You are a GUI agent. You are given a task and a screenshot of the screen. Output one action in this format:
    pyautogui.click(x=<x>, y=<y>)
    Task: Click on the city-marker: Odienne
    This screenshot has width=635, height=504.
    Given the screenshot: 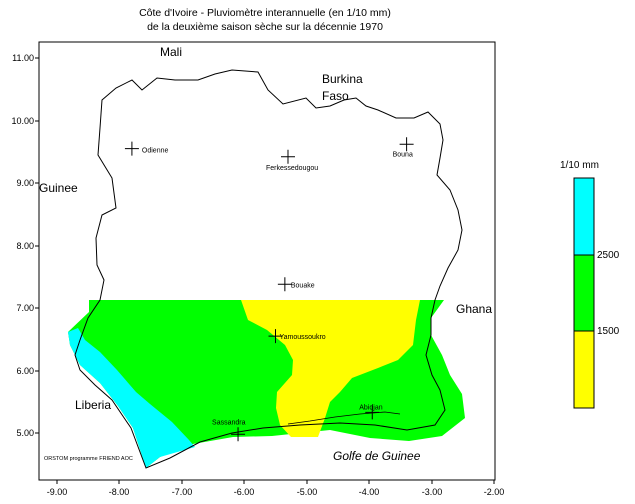 What is the action you would take?
    pyautogui.click(x=146, y=148)
    